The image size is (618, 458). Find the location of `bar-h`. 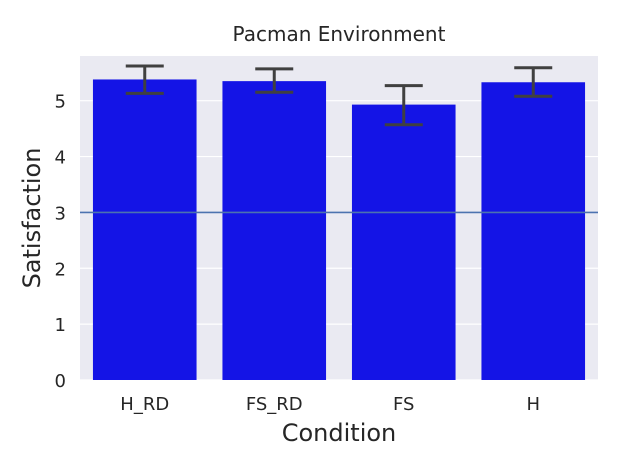

bar-h is located at coordinates (533, 231).